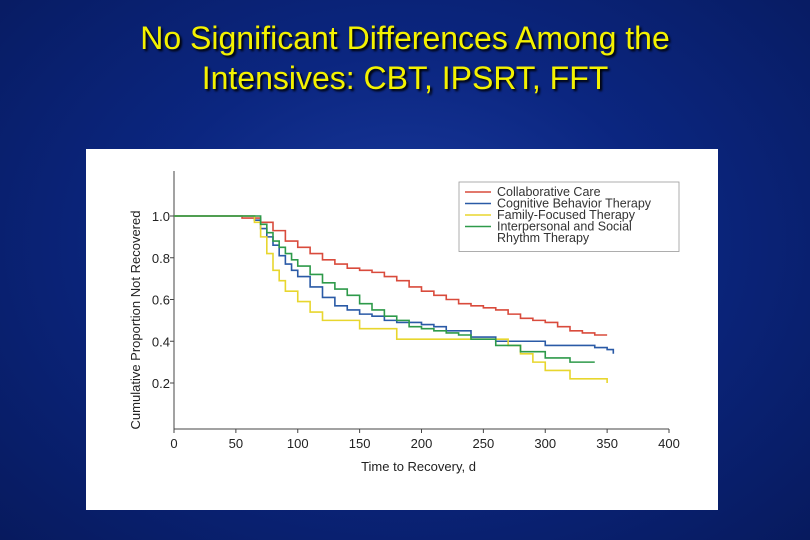  Describe the element at coordinates (161, 258) in the screenshot. I see `y-tick-label: 0.8` at that location.